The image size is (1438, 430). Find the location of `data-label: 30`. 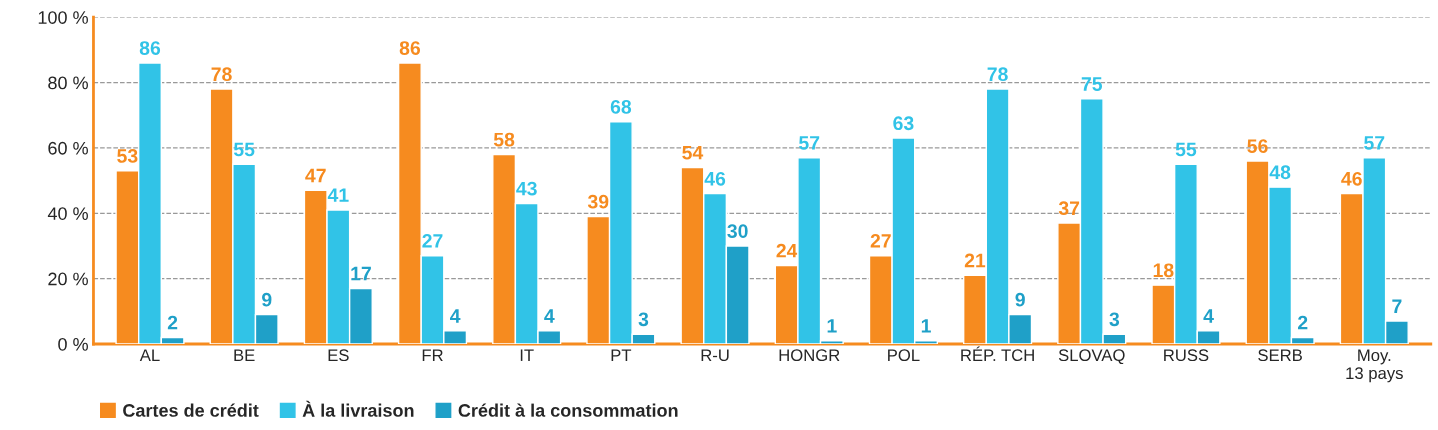

data-label: 30 is located at coordinates (737, 231).